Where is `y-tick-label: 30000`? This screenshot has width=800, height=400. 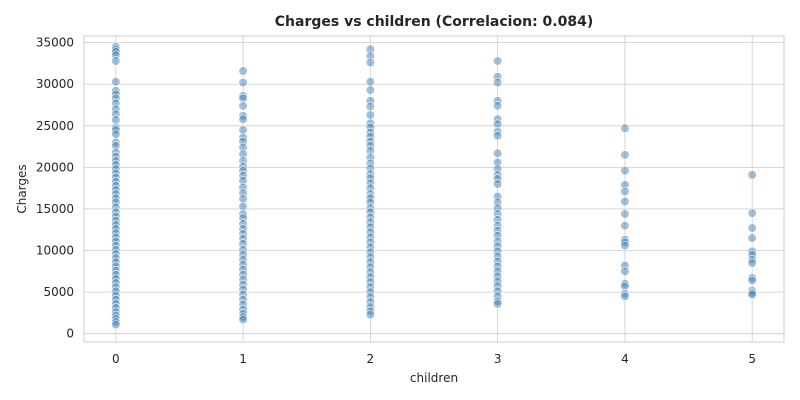 y-tick-label: 30000 is located at coordinates (55, 84).